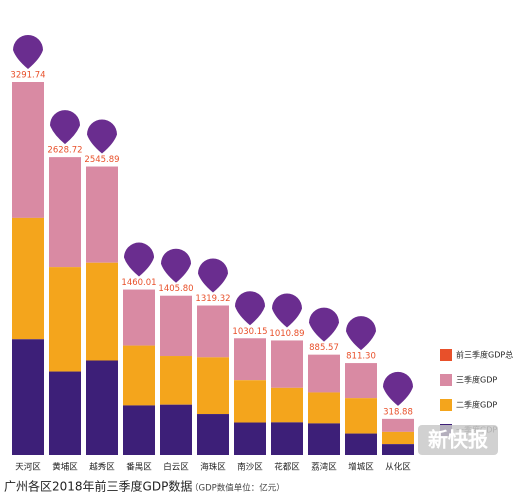 The height and width of the screenshot is (500, 513). What do you see at coordinates (287, 467) in the screenshot?
I see `x-tick-label: 花都区` at bounding box center [287, 467].